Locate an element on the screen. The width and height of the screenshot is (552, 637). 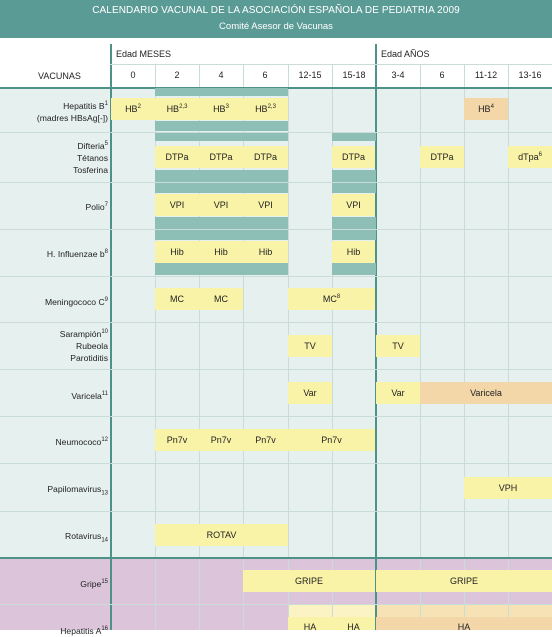
dose-cell: Varicela is located at coordinates (486, 393).